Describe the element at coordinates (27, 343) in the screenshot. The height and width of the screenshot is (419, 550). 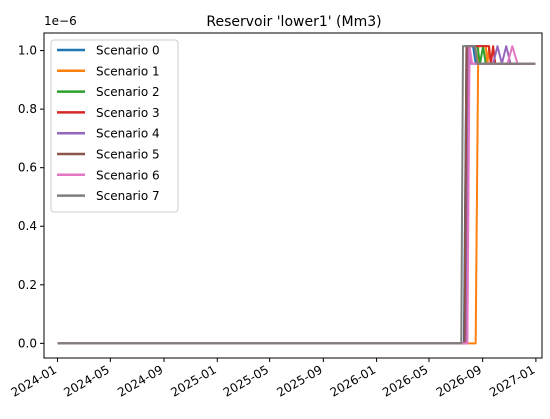
I see `y-tick-label: 0.0` at that location.